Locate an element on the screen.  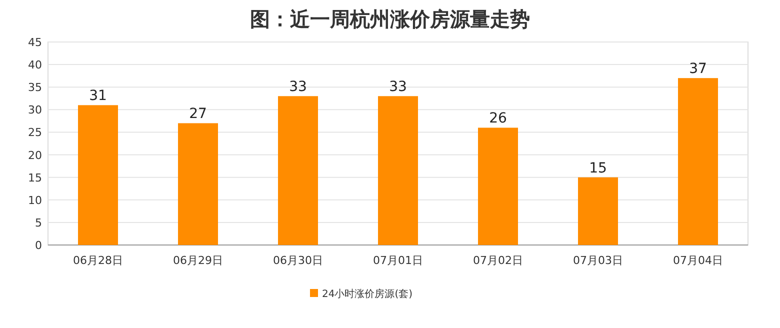
y-tick-label: 30 is located at coordinates (35, 110).